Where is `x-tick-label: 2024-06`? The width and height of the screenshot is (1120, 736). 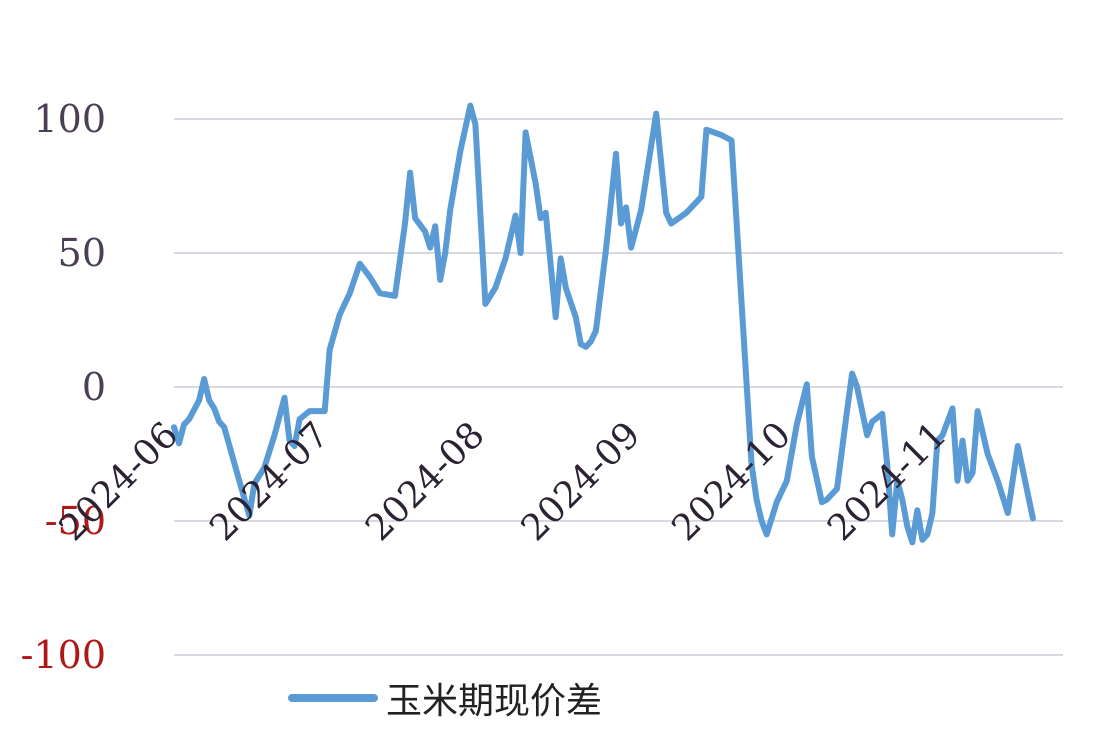 x-tick-label: 2024-06 is located at coordinates (119, 481).